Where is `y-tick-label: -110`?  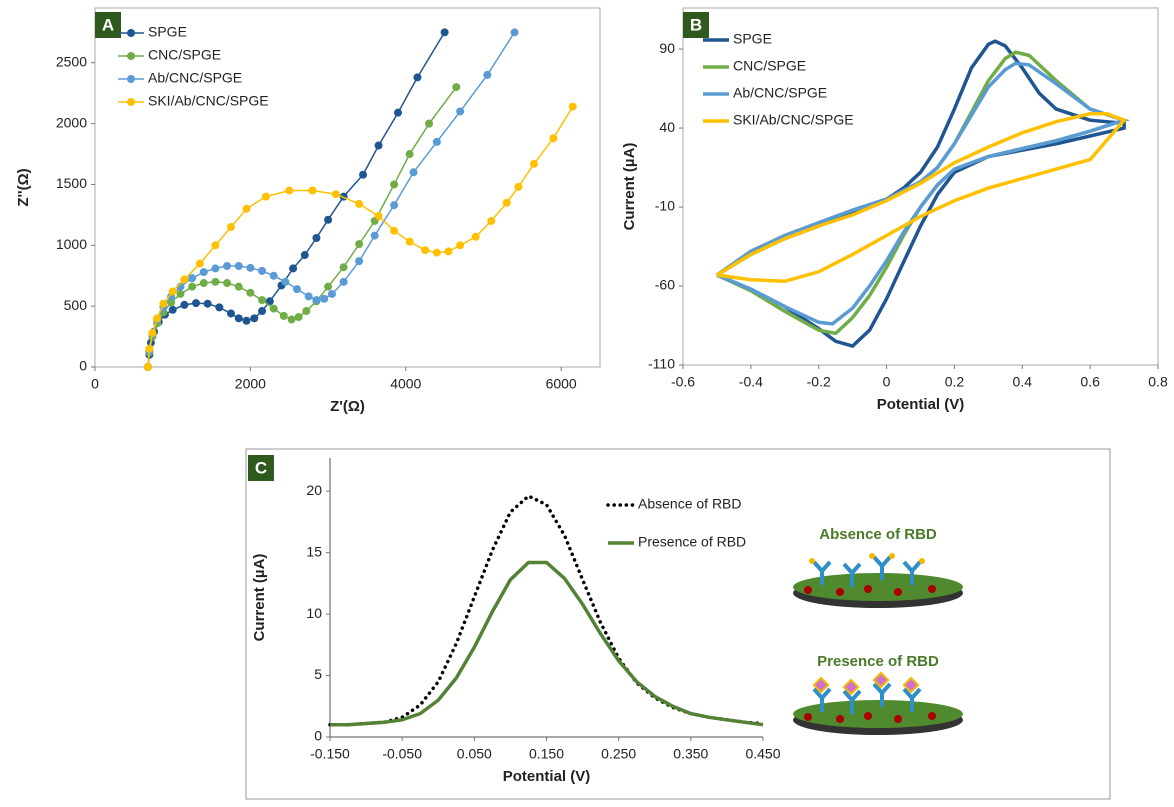 y-tick-label: -110 is located at coordinates (661, 364).